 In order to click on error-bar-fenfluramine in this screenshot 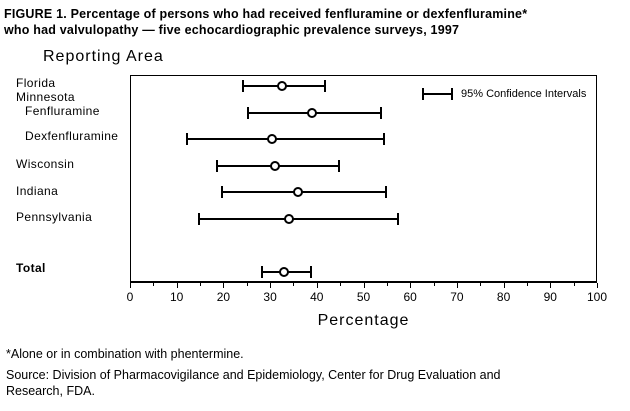, I will do `click(314, 113)`.